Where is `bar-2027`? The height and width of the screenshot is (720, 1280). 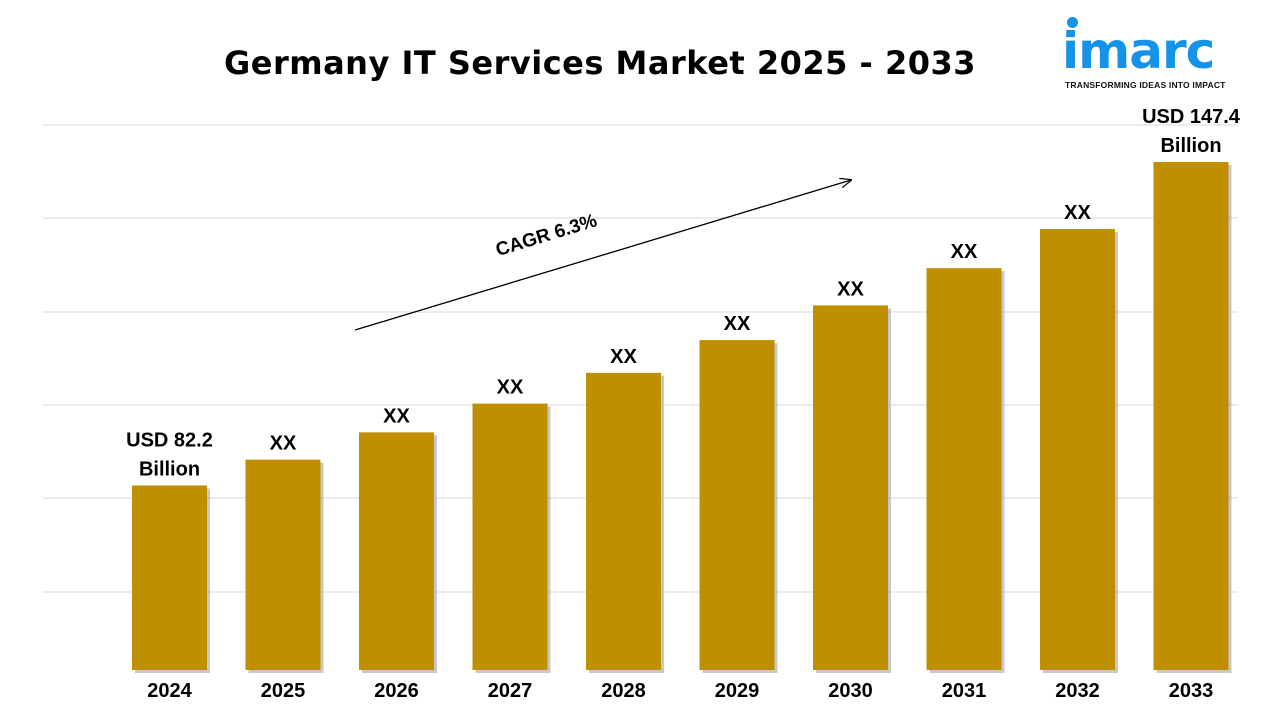 bar-2027 is located at coordinates (510, 536).